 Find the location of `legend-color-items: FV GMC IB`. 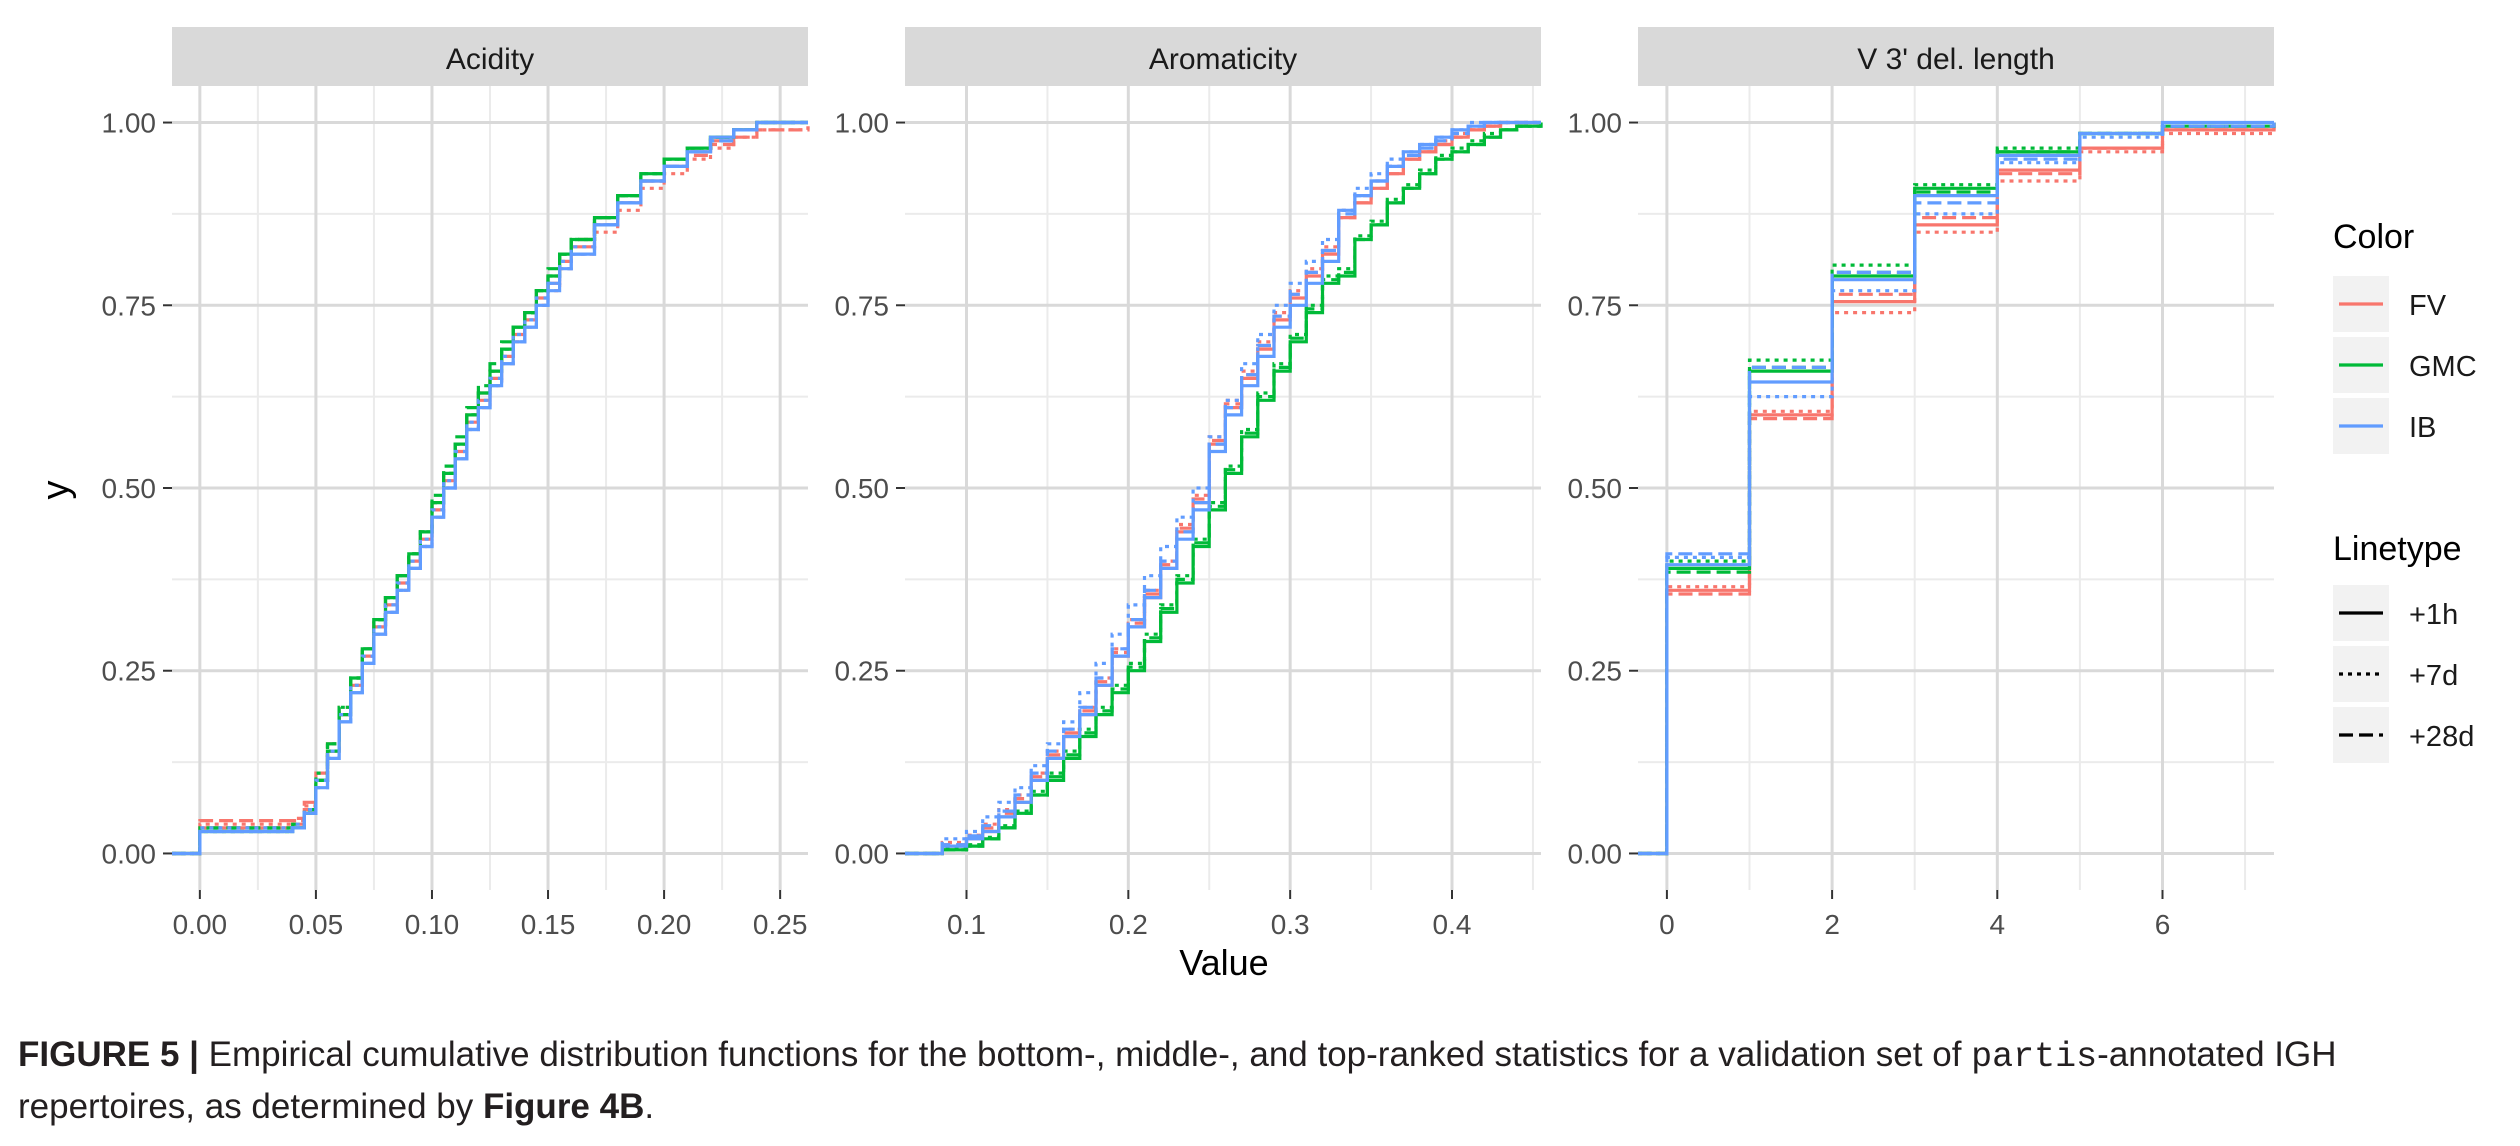

legend-color-items: FV GMC IB is located at coordinates (2405, 365).